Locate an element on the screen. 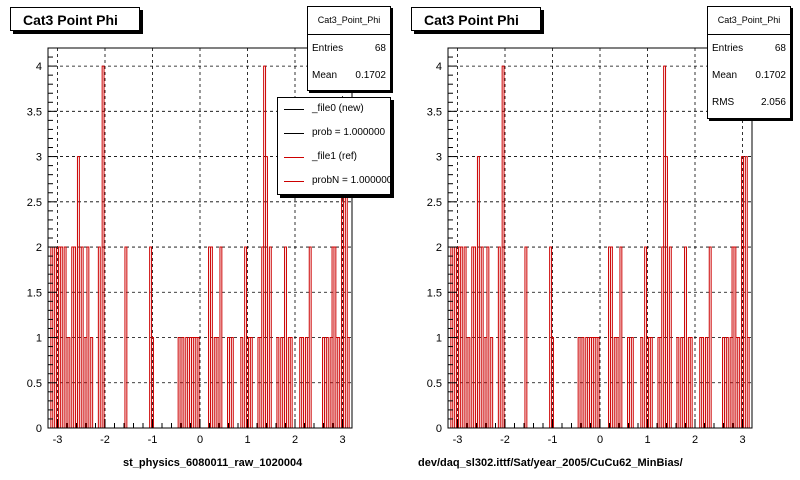 The image size is (800, 480). legend-entry-prob: prob = 1.000000 is located at coordinates (334, 134).